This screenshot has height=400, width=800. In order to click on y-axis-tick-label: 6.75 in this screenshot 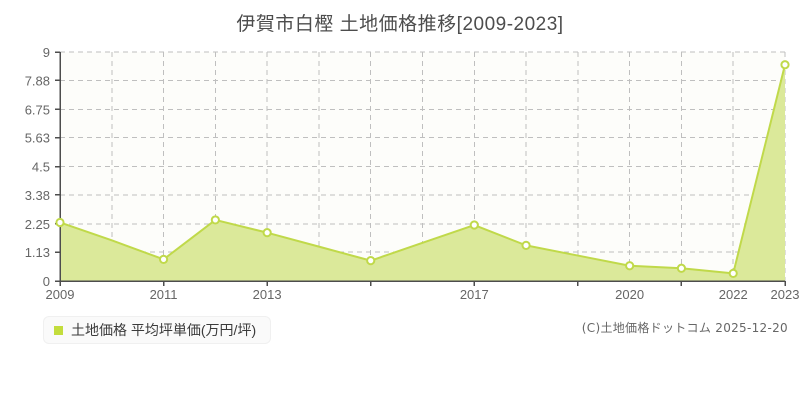, I will do `click(37, 109)`.